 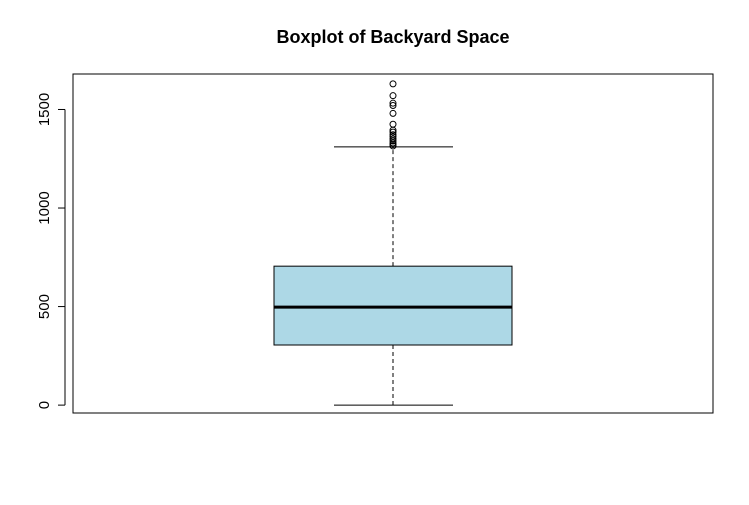 What do you see at coordinates (51, 251) in the screenshot?
I see `y-axis: 0 500 1000 1500` at bounding box center [51, 251].